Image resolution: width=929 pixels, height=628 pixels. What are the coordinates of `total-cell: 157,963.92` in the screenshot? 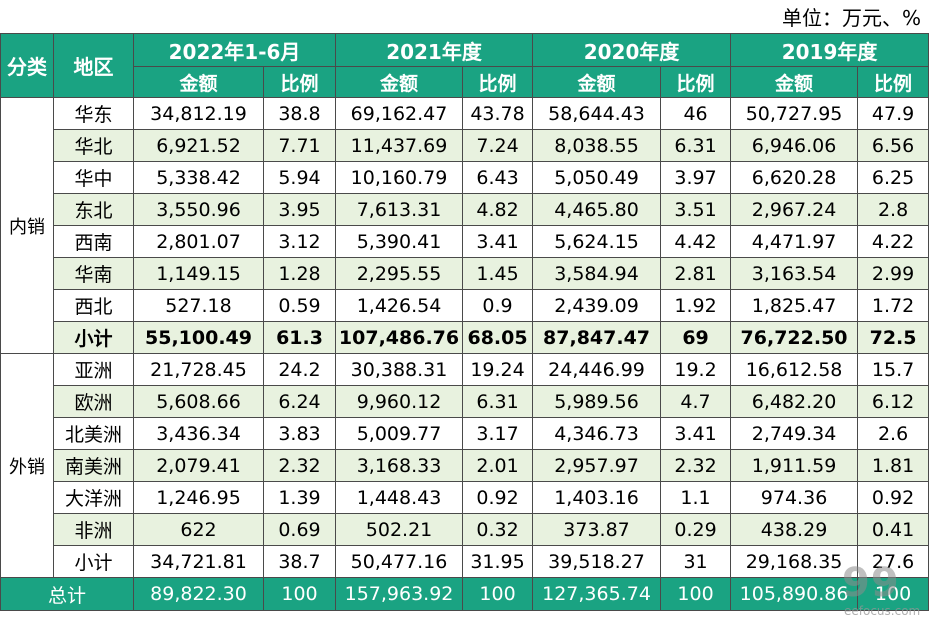 It's located at (399, 594).